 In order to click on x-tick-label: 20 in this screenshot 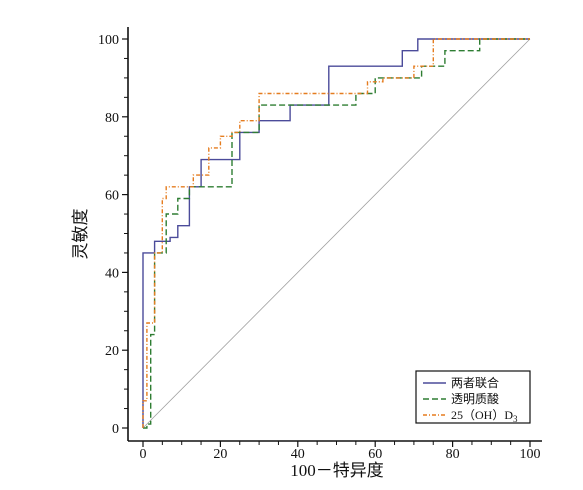, I will do `click(220, 454)`.